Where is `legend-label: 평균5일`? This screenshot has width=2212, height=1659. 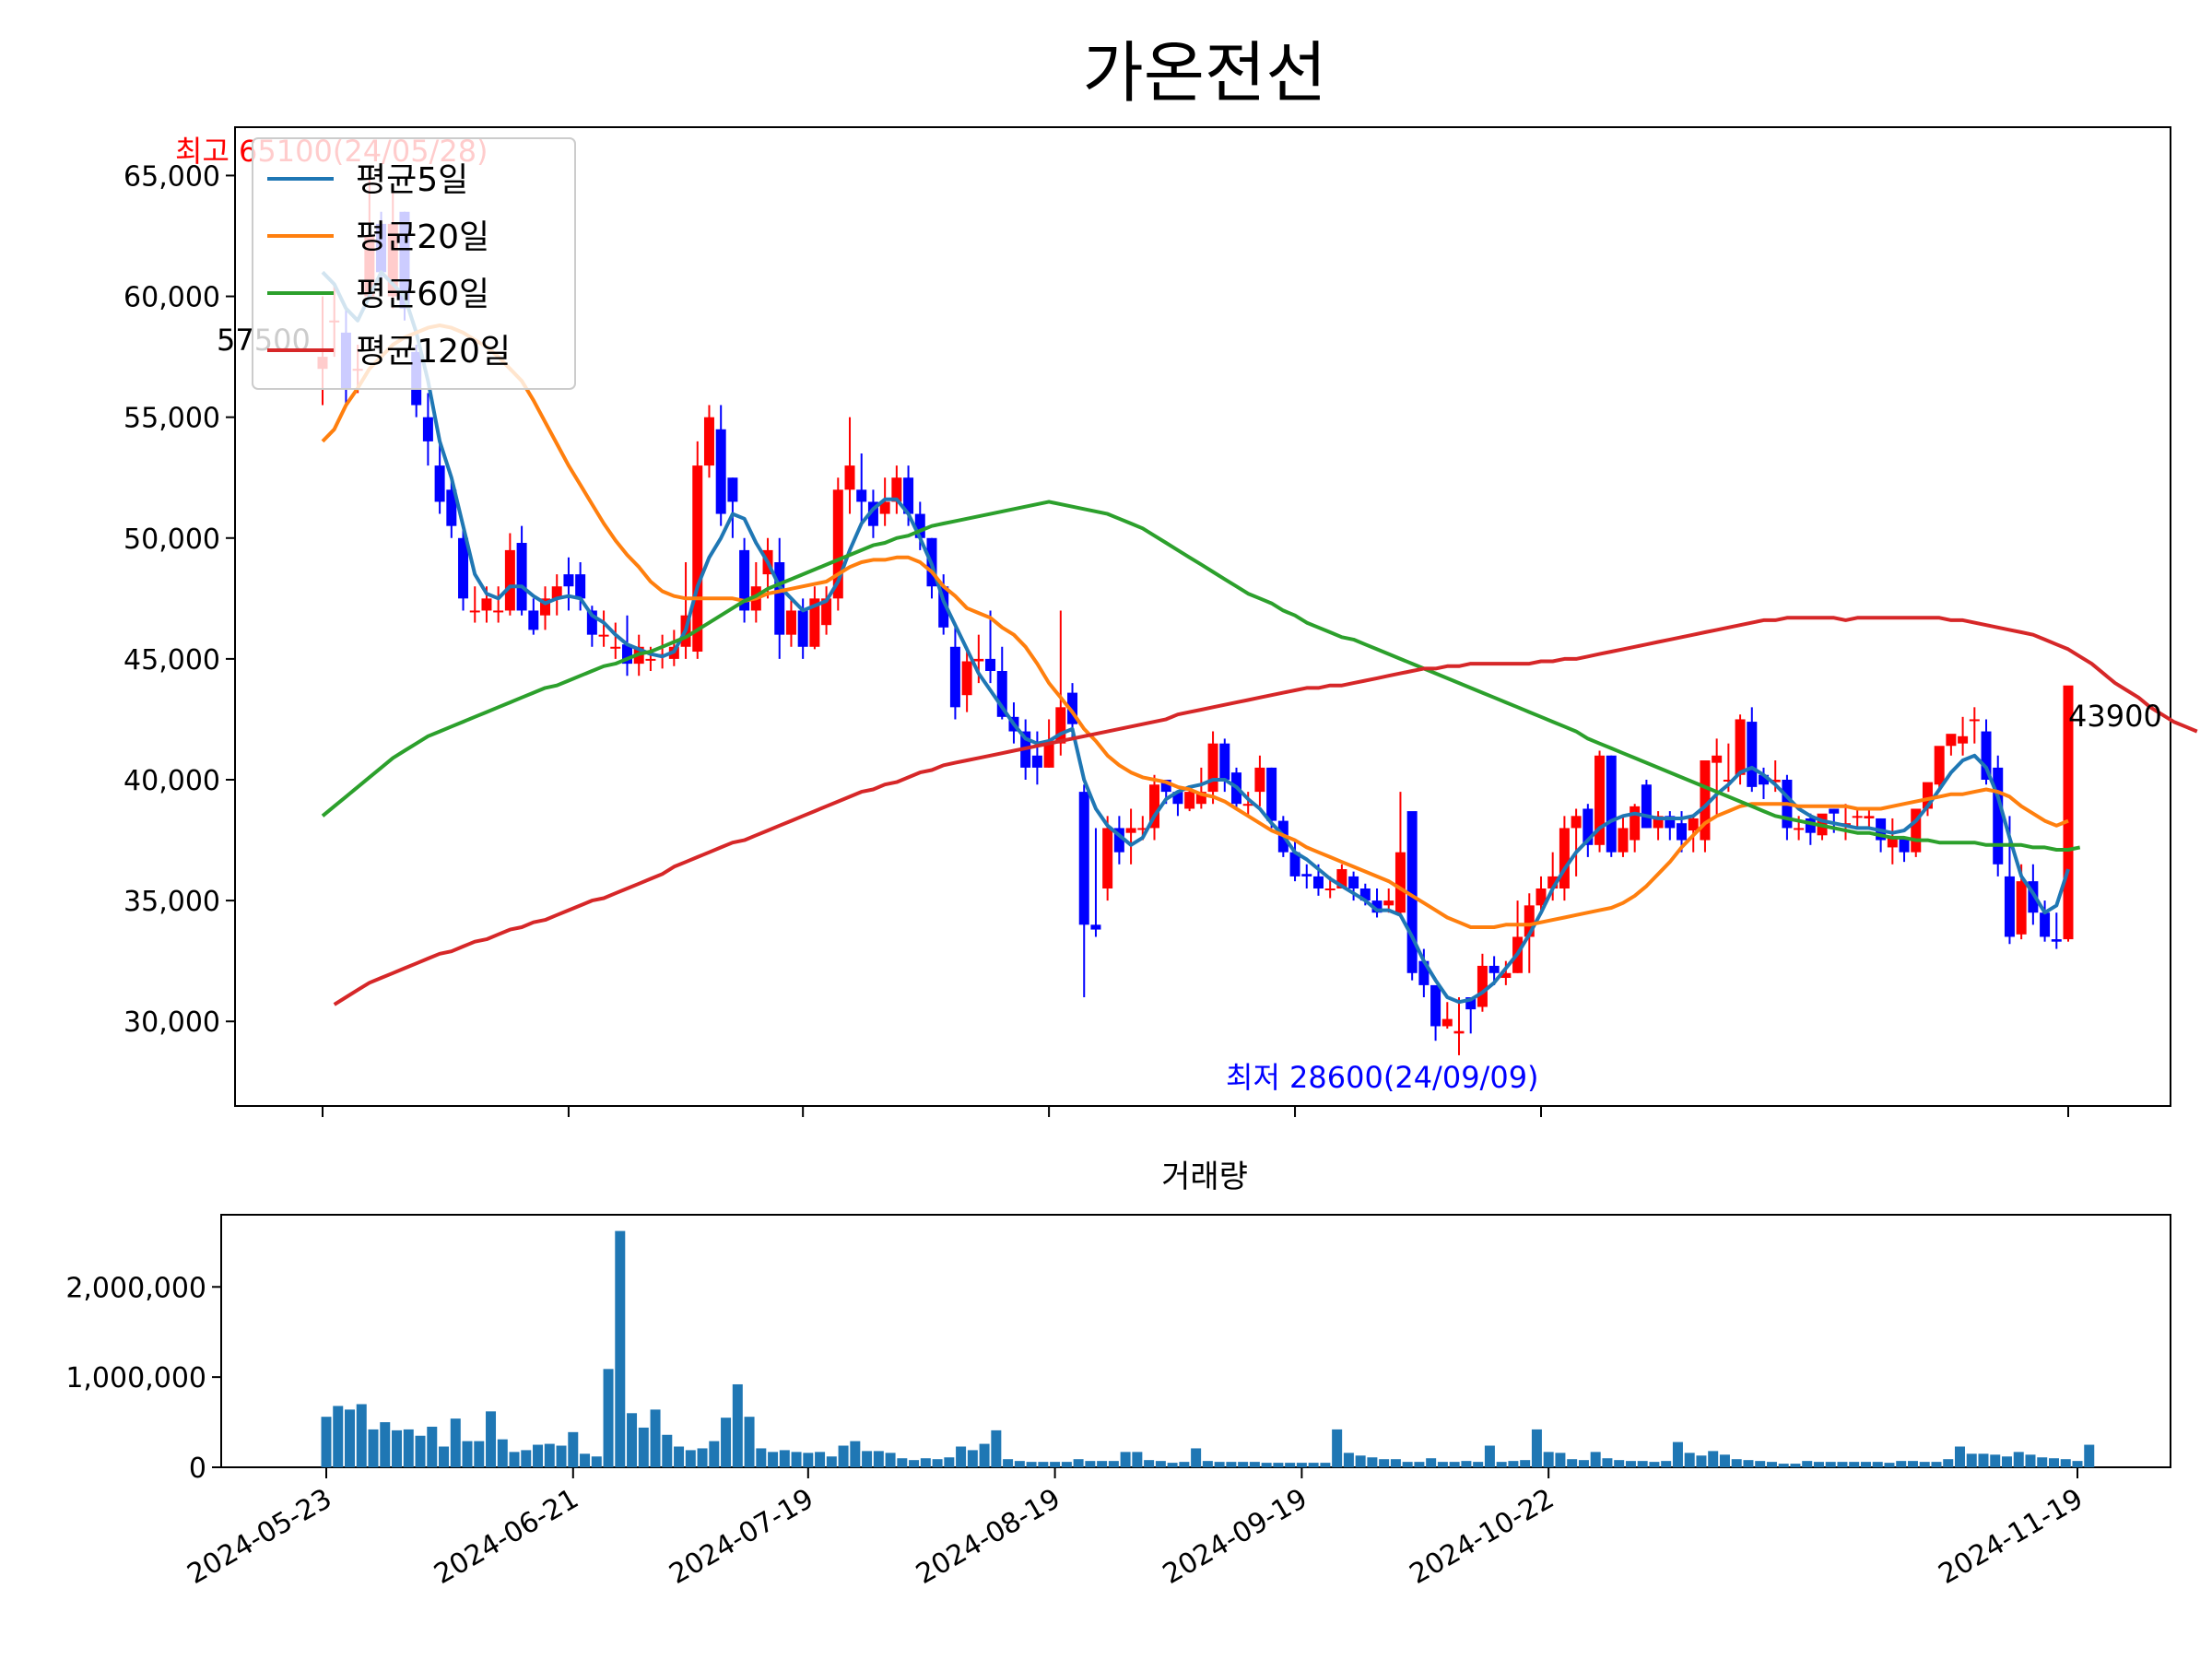
legend-label: 평균5일 is located at coordinates (412, 180).